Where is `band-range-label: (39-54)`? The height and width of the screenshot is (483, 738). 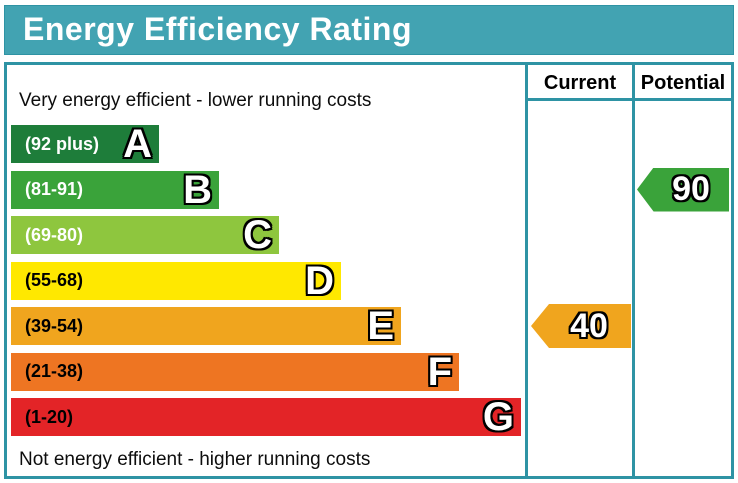 band-range-label: (39-54) is located at coordinates (54, 325).